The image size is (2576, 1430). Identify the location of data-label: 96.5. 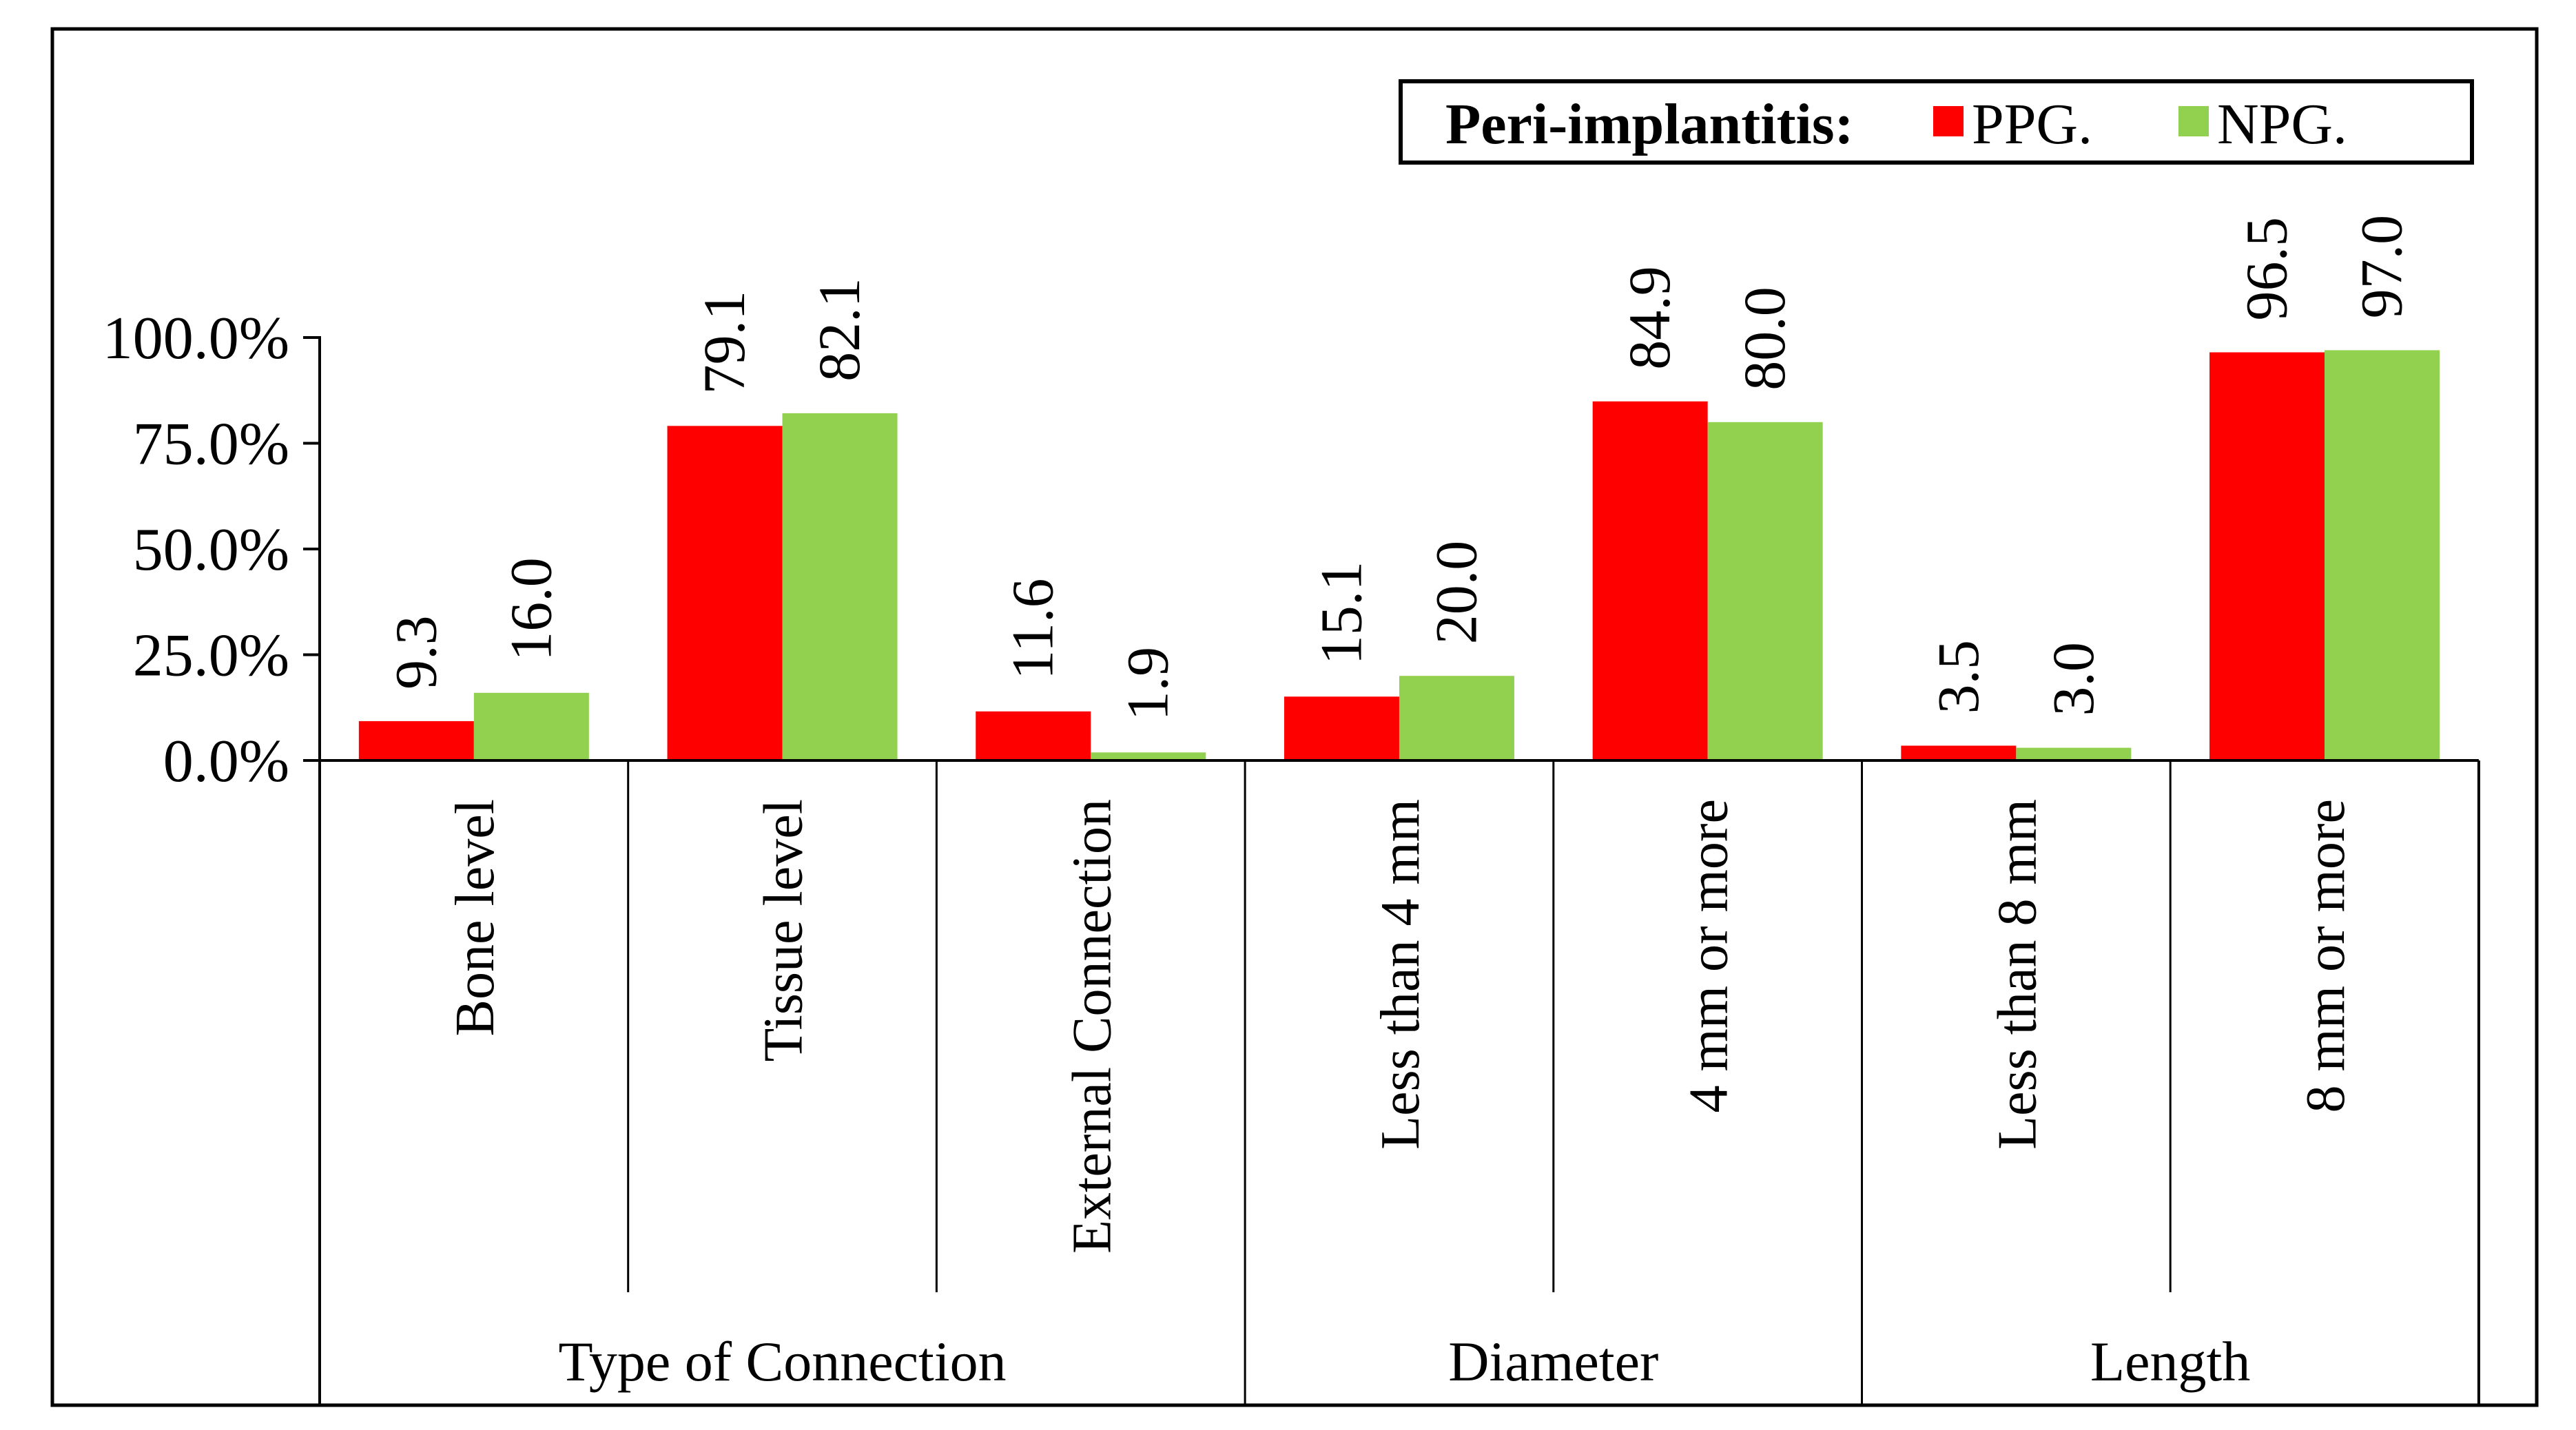
(2267, 269).